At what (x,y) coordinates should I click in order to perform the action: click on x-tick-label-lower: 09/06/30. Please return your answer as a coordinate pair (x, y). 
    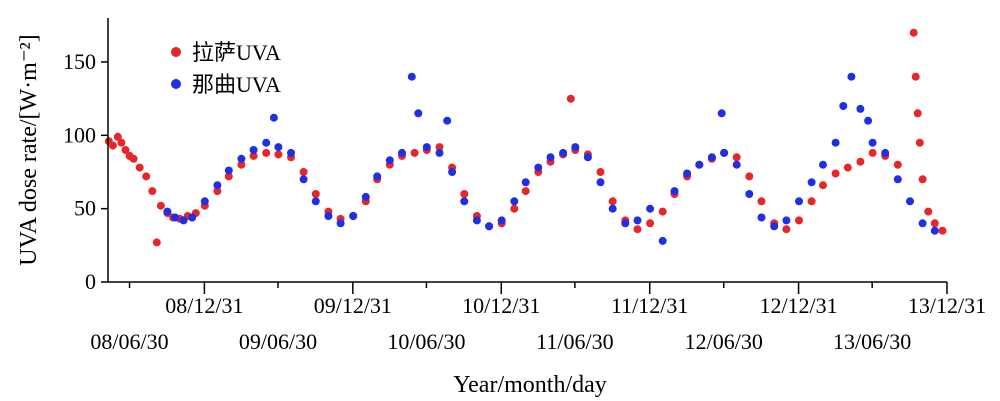
    Looking at the image, I should click on (278, 341).